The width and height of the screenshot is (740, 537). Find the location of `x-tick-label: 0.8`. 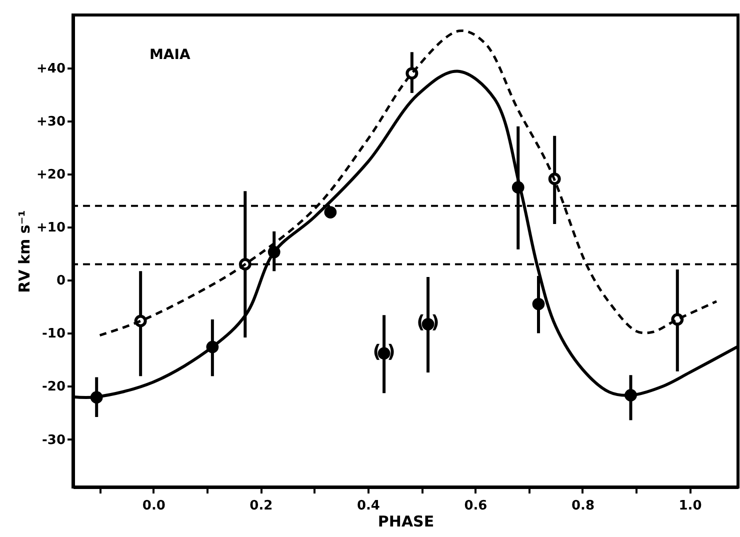

x-tick-label: 0.8 is located at coordinates (582, 506).